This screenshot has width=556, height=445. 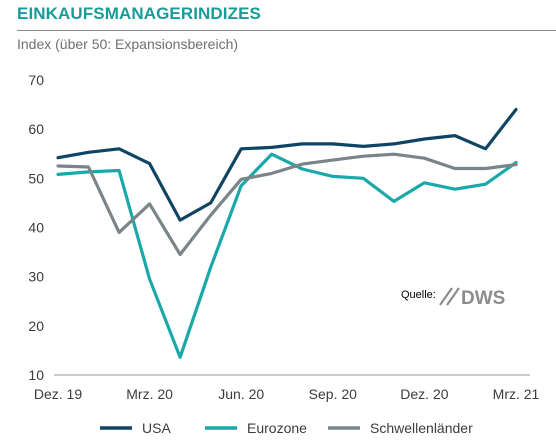 I want to click on legend: USA Eurozone Schwellenländer, so click(x=286, y=428).